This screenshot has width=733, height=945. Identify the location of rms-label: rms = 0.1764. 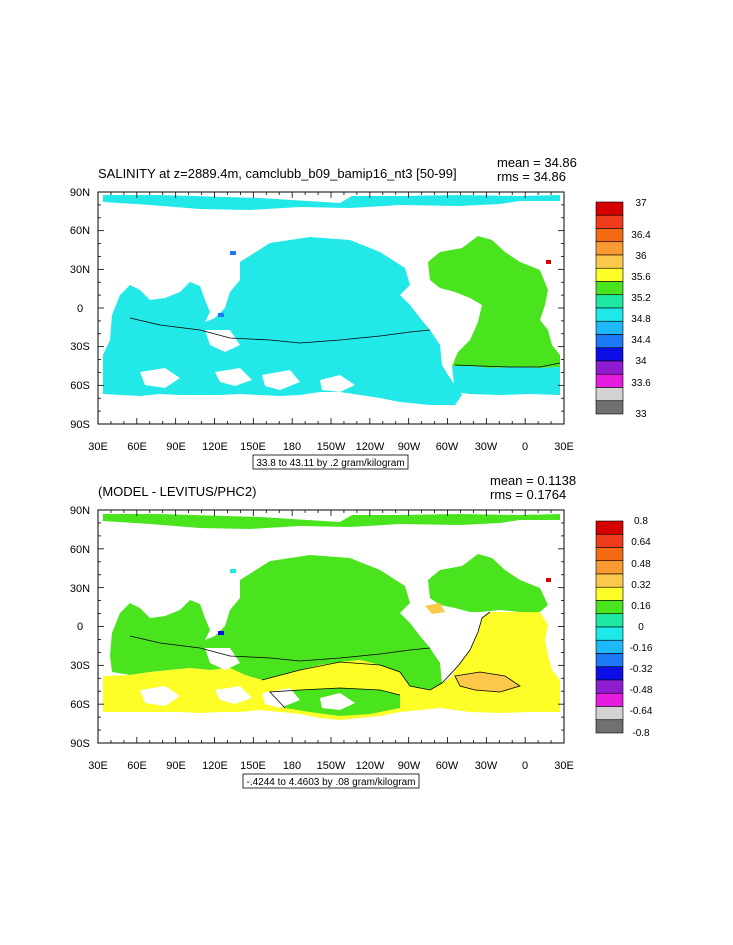
(528, 494).